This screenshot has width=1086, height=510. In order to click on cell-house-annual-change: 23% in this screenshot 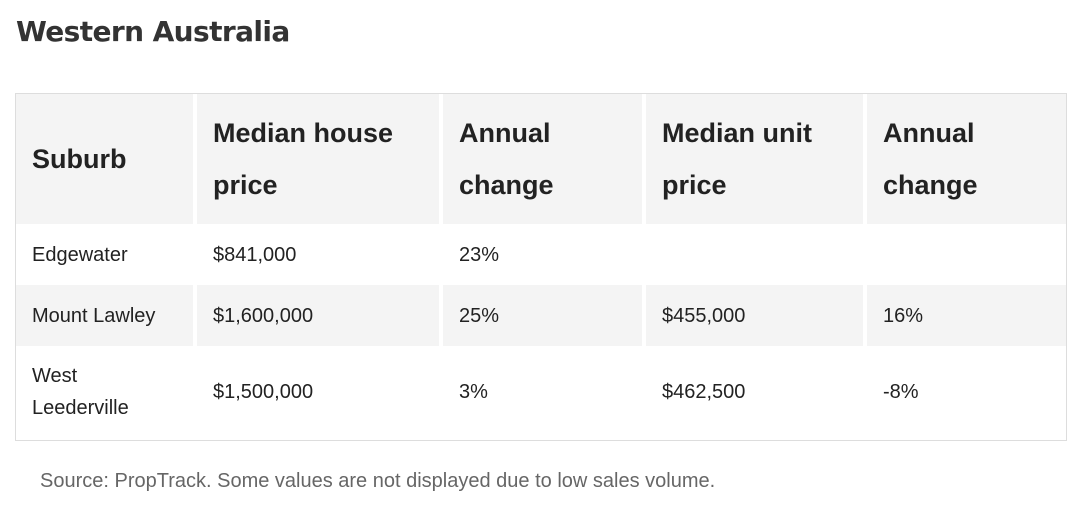, I will do `click(543, 254)`.